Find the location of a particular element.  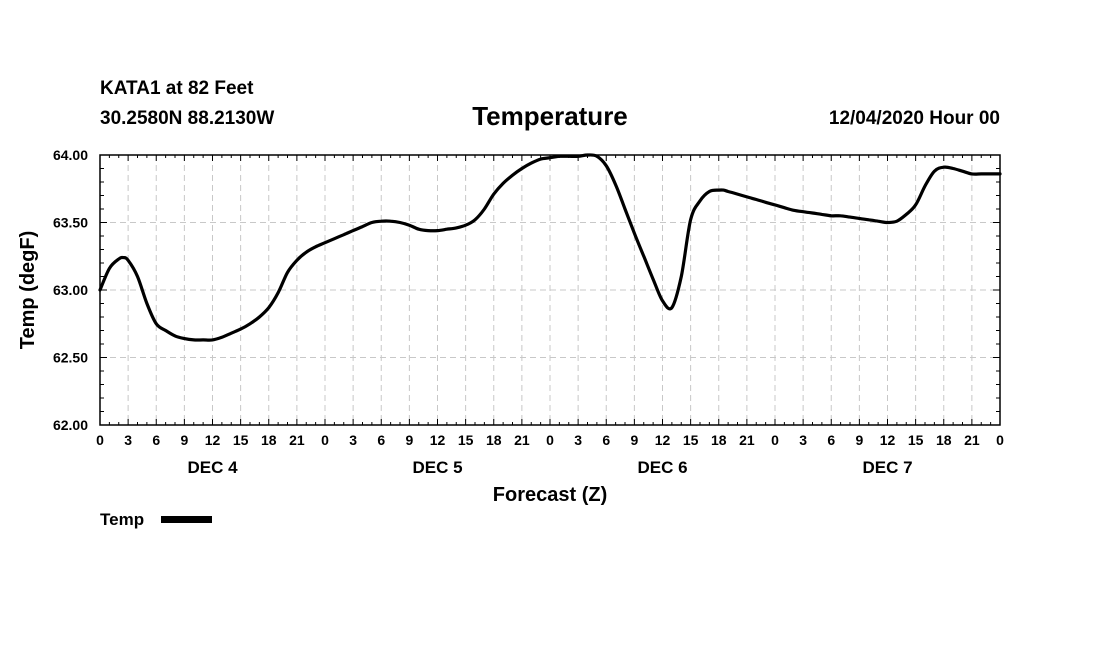

day-label: DEC 6 is located at coordinates (662, 467).